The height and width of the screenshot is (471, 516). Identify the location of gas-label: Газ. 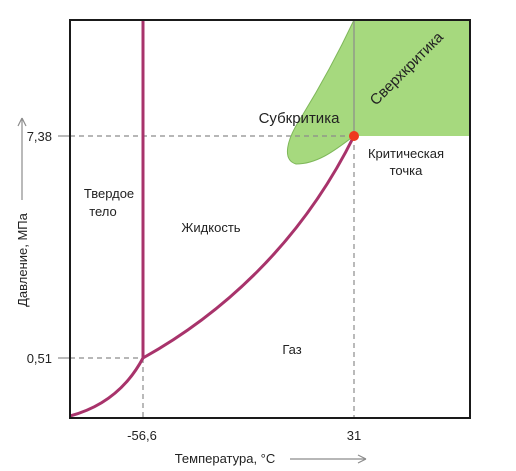
(291, 349).